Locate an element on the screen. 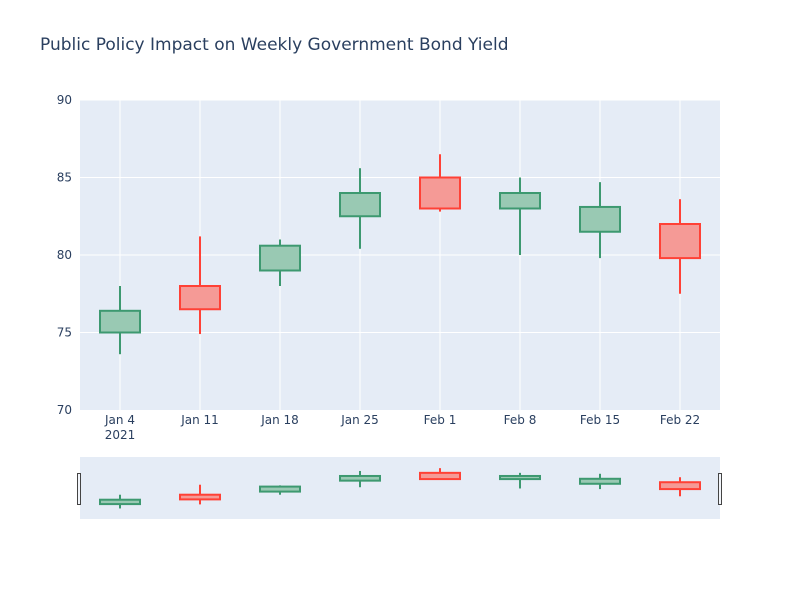  x-tick-label: Jan 25 is located at coordinates (359, 420).